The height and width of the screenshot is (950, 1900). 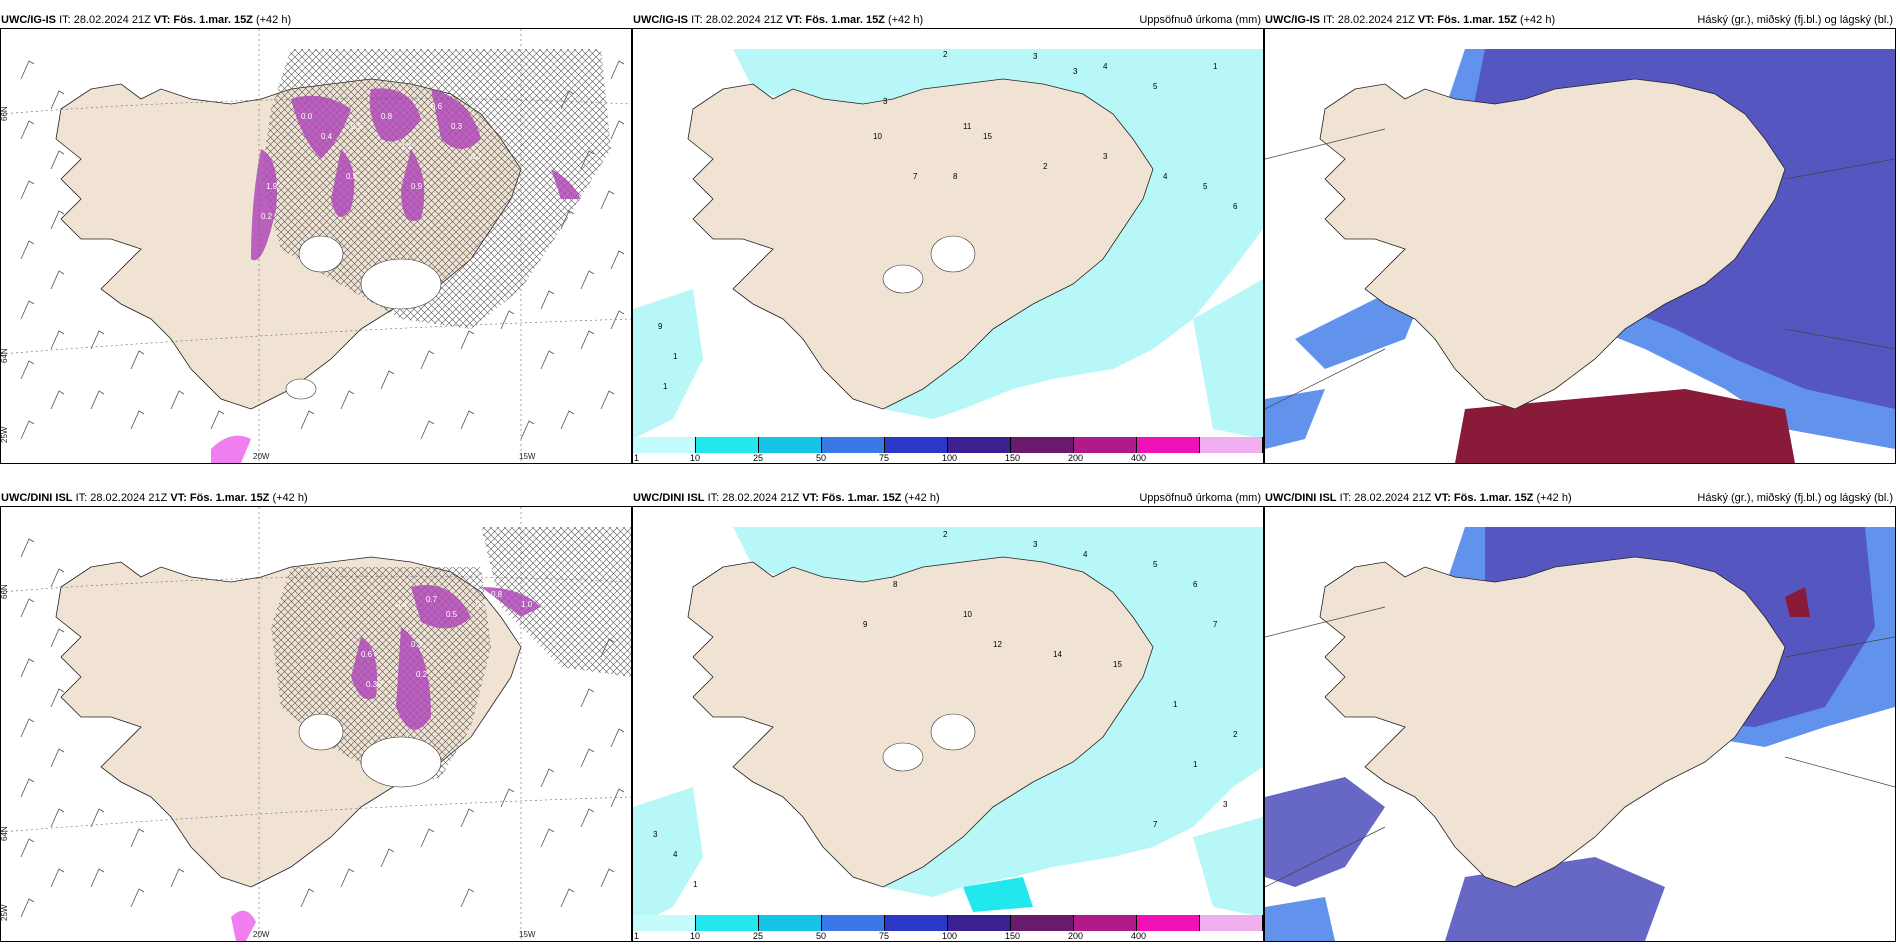 What do you see at coordinates (417, 186) in the screenshot?
I see `snow-value: 0.9` at bounding box center [417, 186].